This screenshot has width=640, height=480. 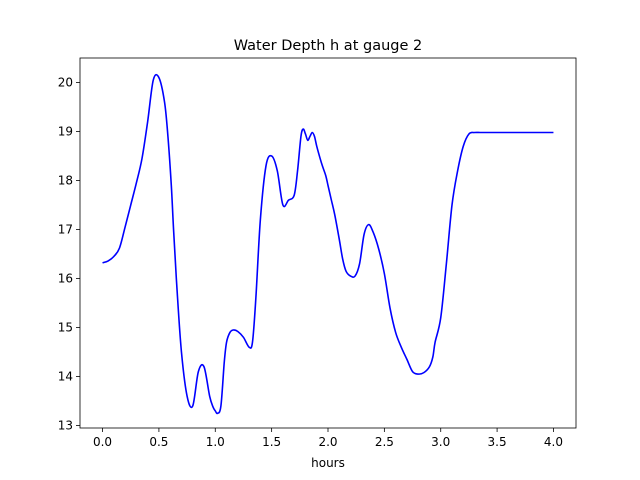 I want to click on y-tick-label: 19, so click(x=65, y=132).